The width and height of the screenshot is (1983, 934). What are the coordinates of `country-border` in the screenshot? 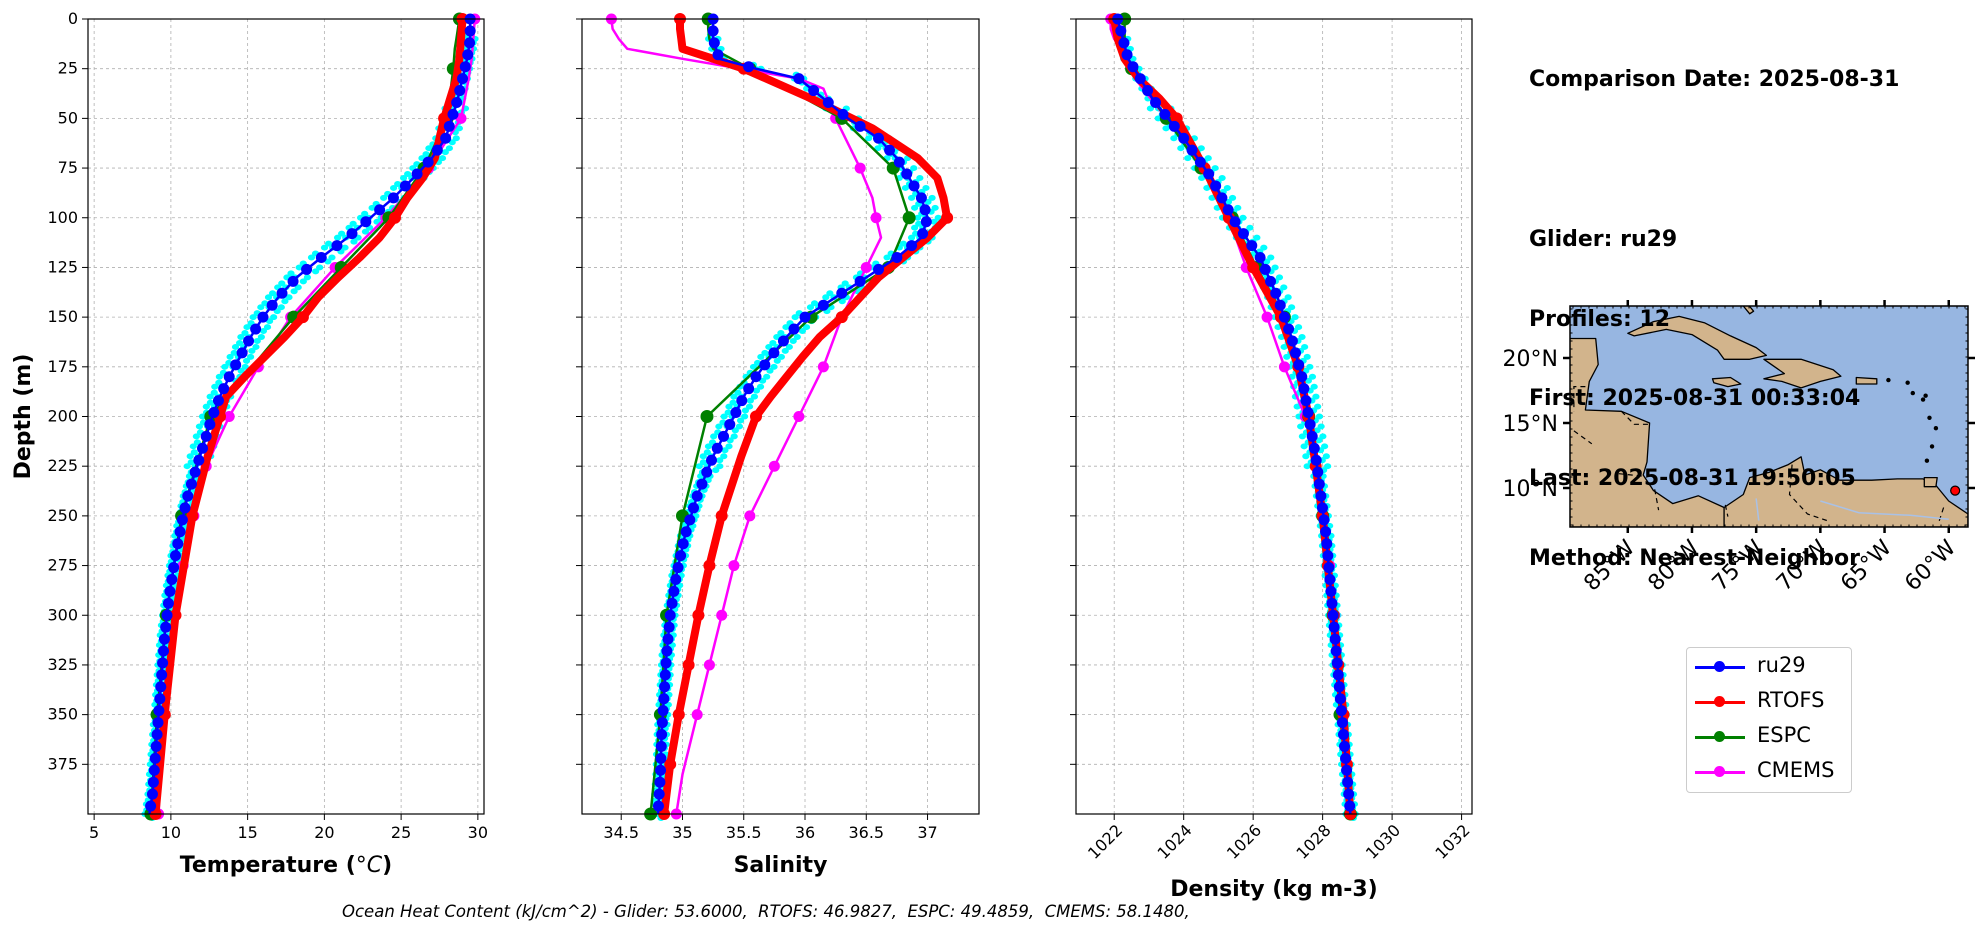 It's located at (1807, 493).